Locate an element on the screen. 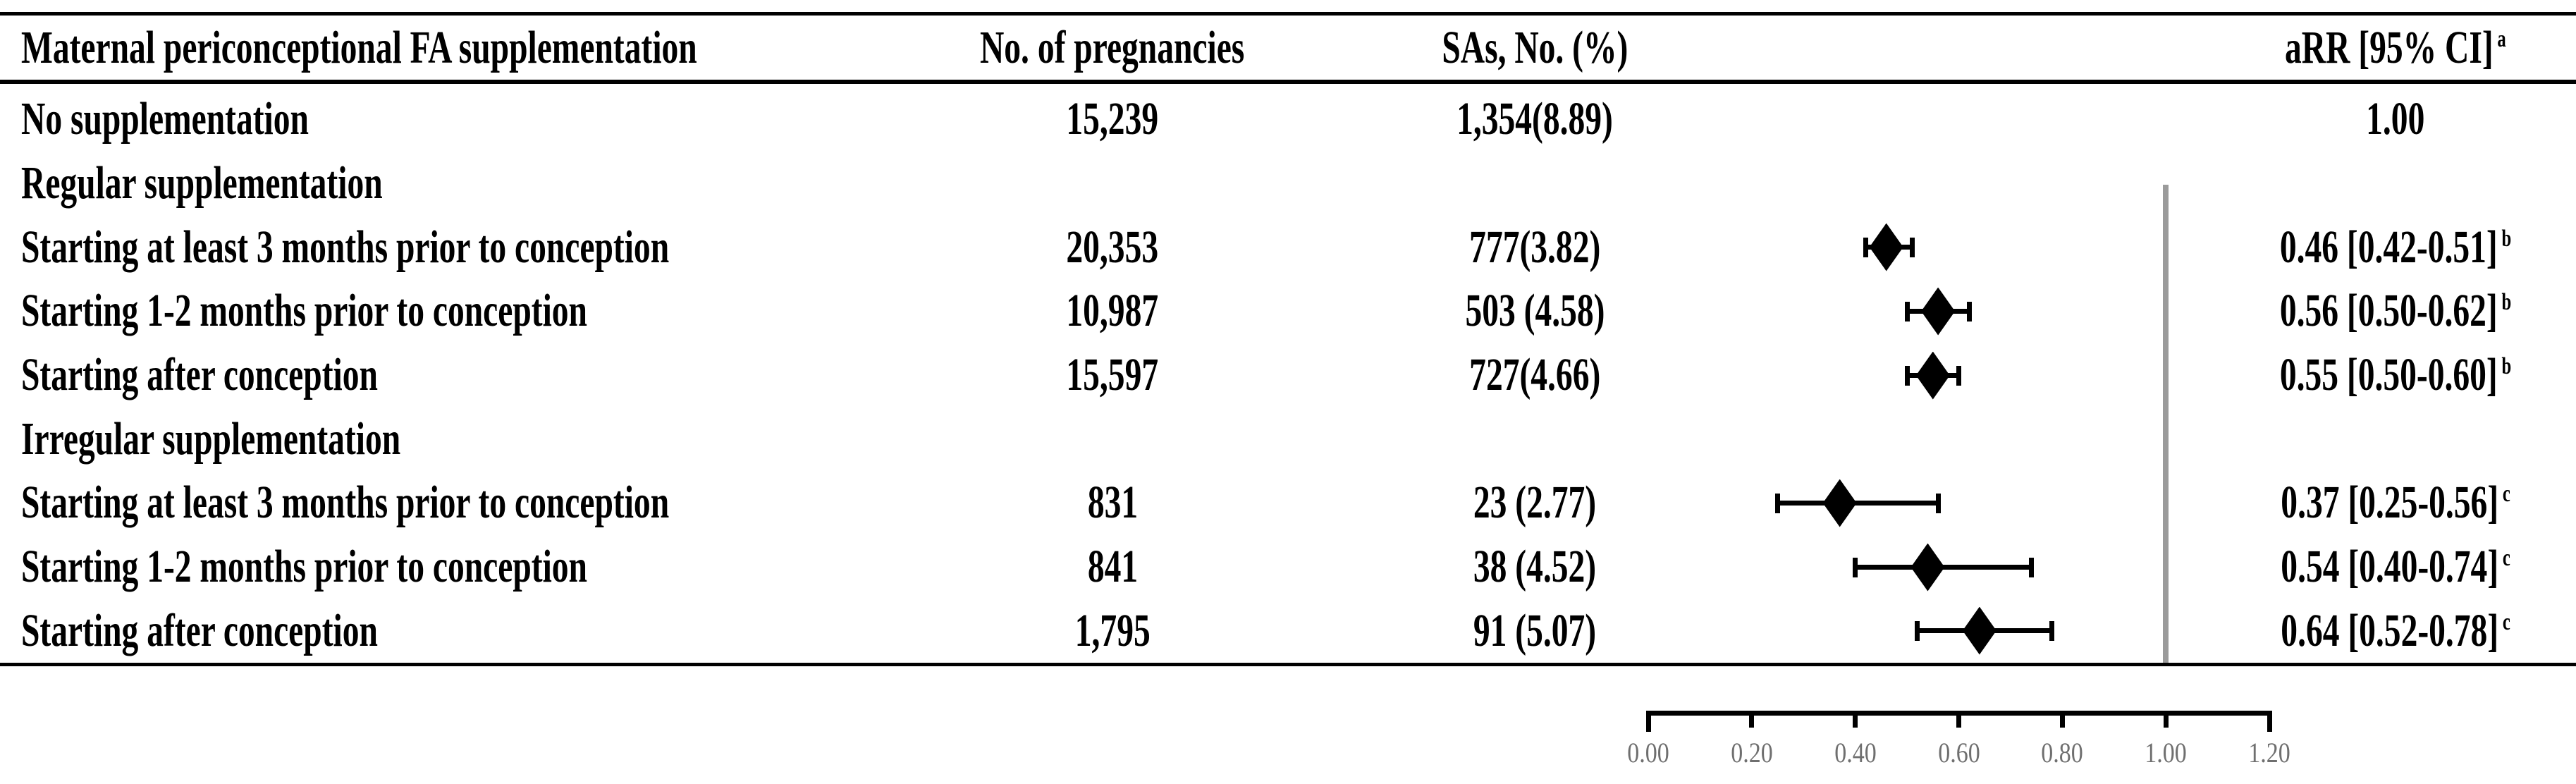  arr-value: 0.46 [0.42-0.51] b is located at coordinates (2395, 247).